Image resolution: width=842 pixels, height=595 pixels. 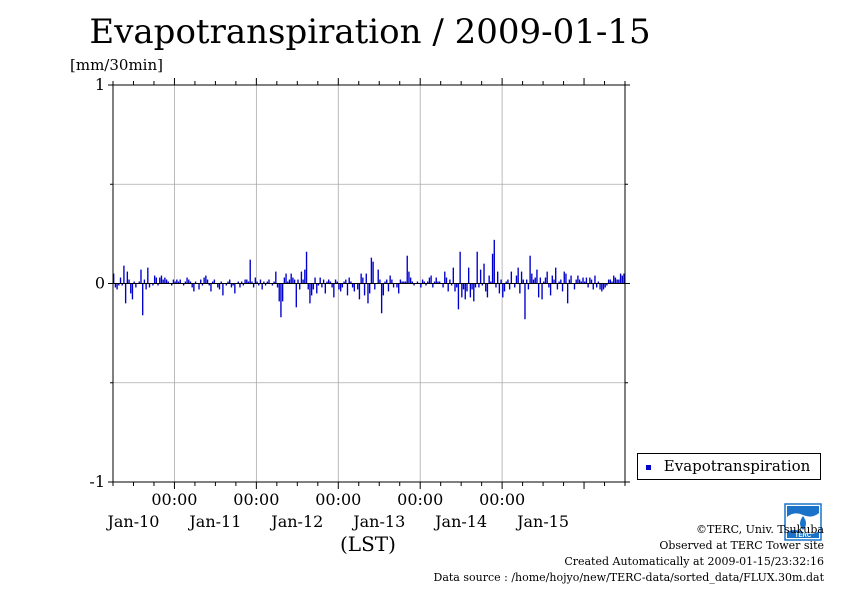 I want to click on y-tick-label: -1, so click(x=97, y=481).